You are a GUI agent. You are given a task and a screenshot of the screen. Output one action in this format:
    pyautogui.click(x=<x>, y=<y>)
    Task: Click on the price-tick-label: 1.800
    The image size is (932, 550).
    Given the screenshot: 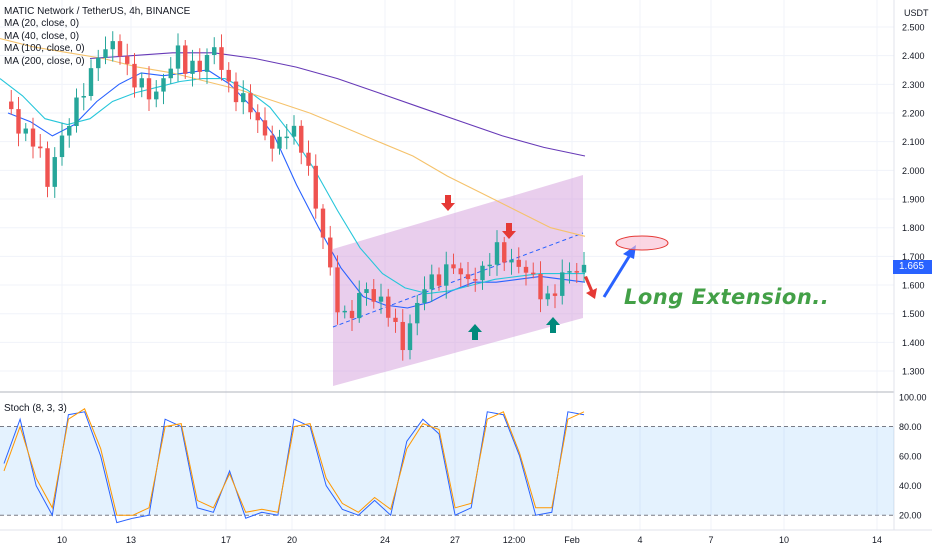 What is the action you would take?
    pyautogui.click(x=913, y=228)
    